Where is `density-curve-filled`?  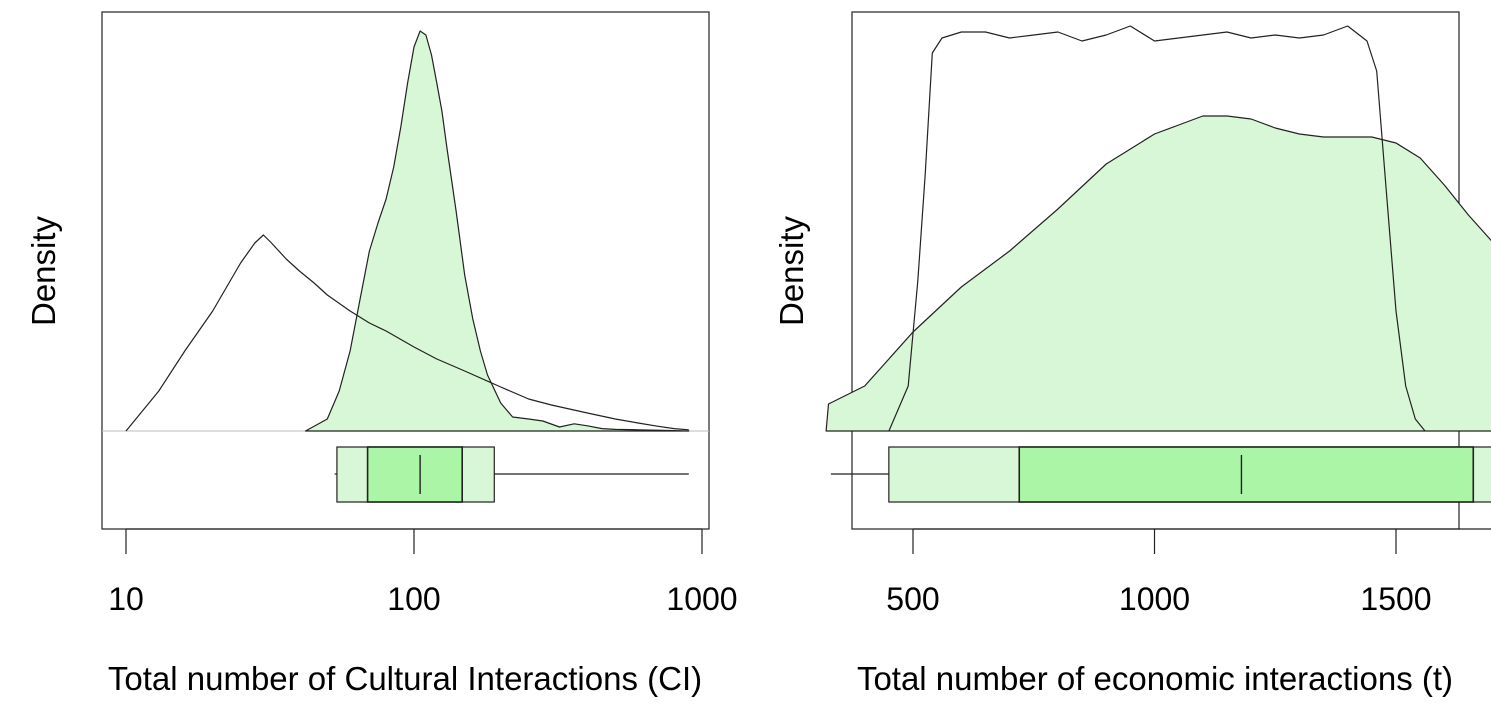
density-curve-filled is located at coordinates (497, 231).